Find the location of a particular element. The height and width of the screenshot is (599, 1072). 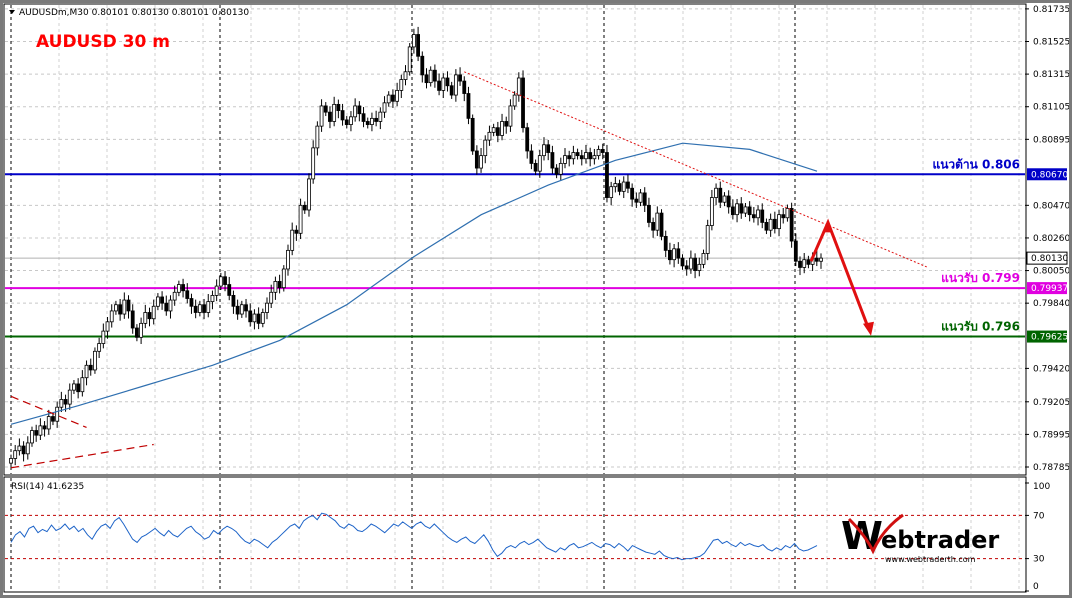

y-tick-label: 0.80260 is located at coordinates (1051, 239).